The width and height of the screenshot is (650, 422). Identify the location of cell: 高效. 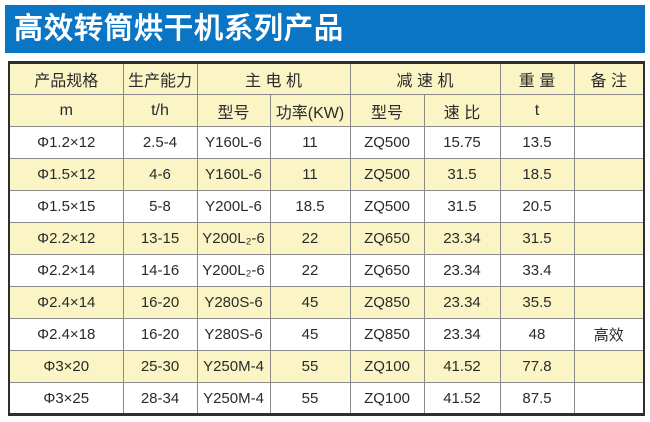
(609, 334).